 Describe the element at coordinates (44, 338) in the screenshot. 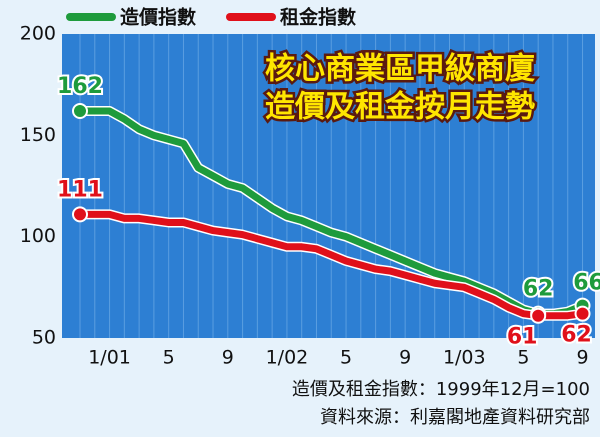

I see `y-tick-label: 50` at that location.